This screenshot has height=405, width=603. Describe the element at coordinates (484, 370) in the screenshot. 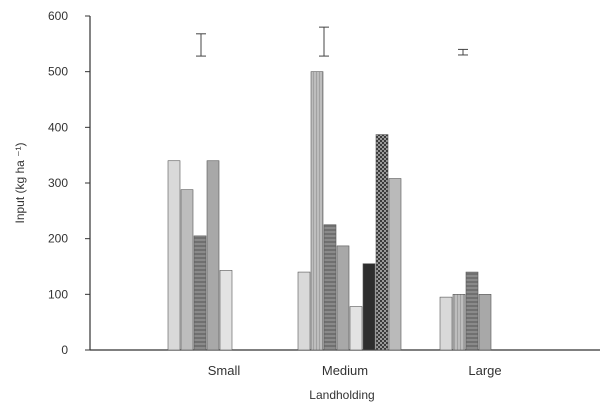

I see `category-label-large: Large` at that location.